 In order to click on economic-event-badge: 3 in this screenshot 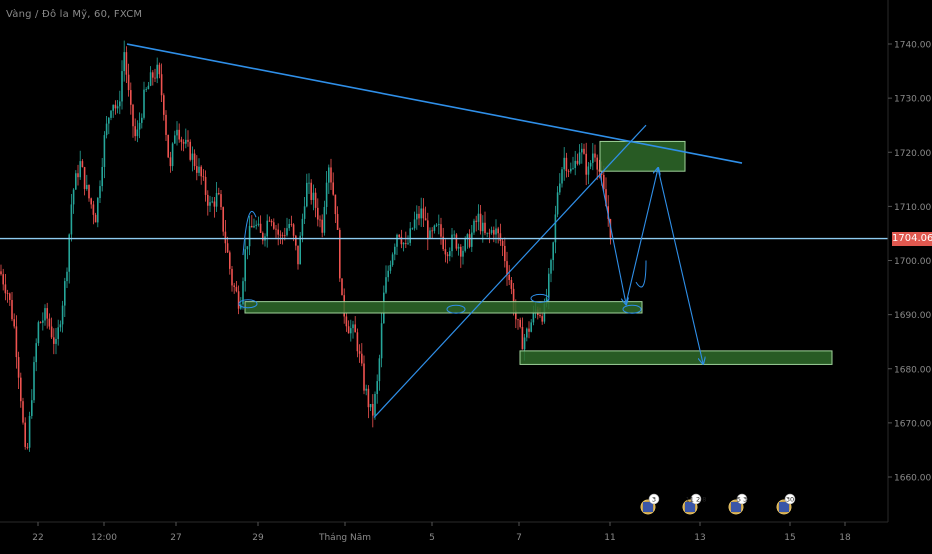, I will do `click(650, 504)`.